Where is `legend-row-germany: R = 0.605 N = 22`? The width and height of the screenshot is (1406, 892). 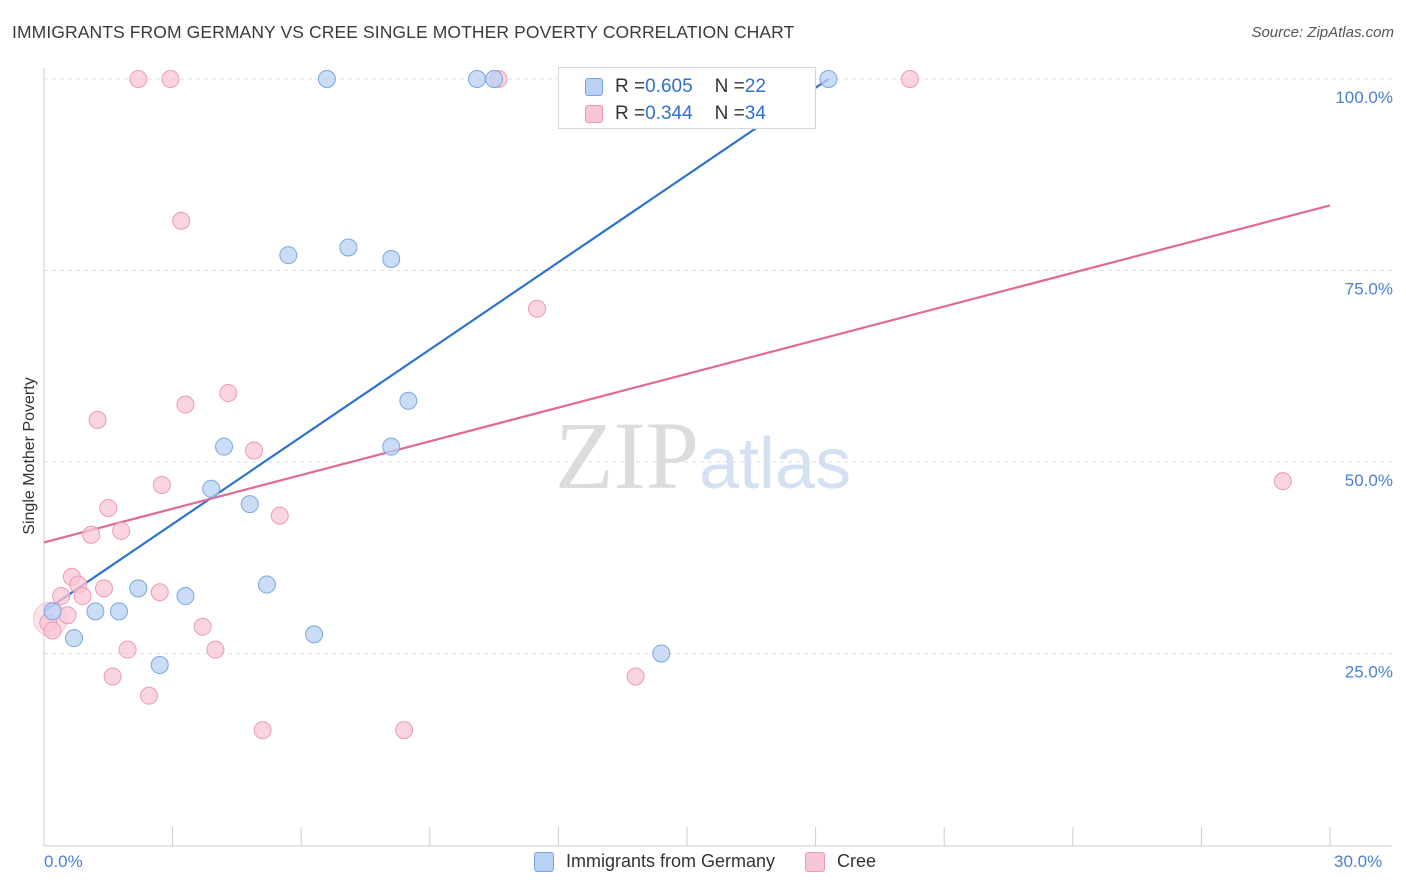
legend-row-germany: R = 0.605 N = 22 is located at coordinates (662, 87).